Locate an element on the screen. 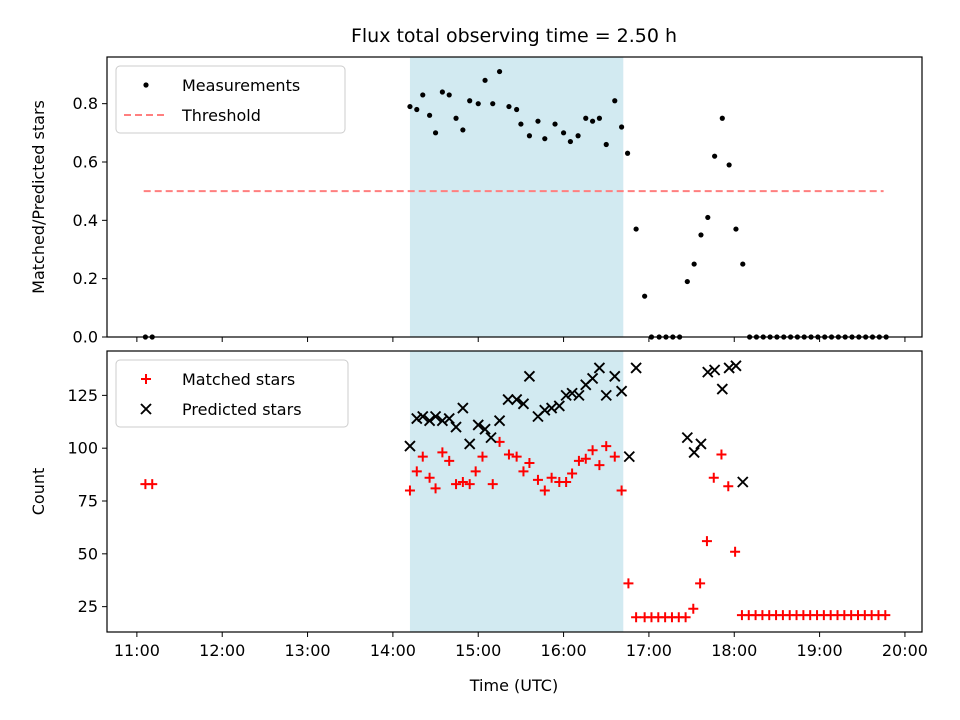 Image resolution: width=960 pixels, height=720 pixels. x-tick-label: 12:00 is located at coordinates (222, 650).